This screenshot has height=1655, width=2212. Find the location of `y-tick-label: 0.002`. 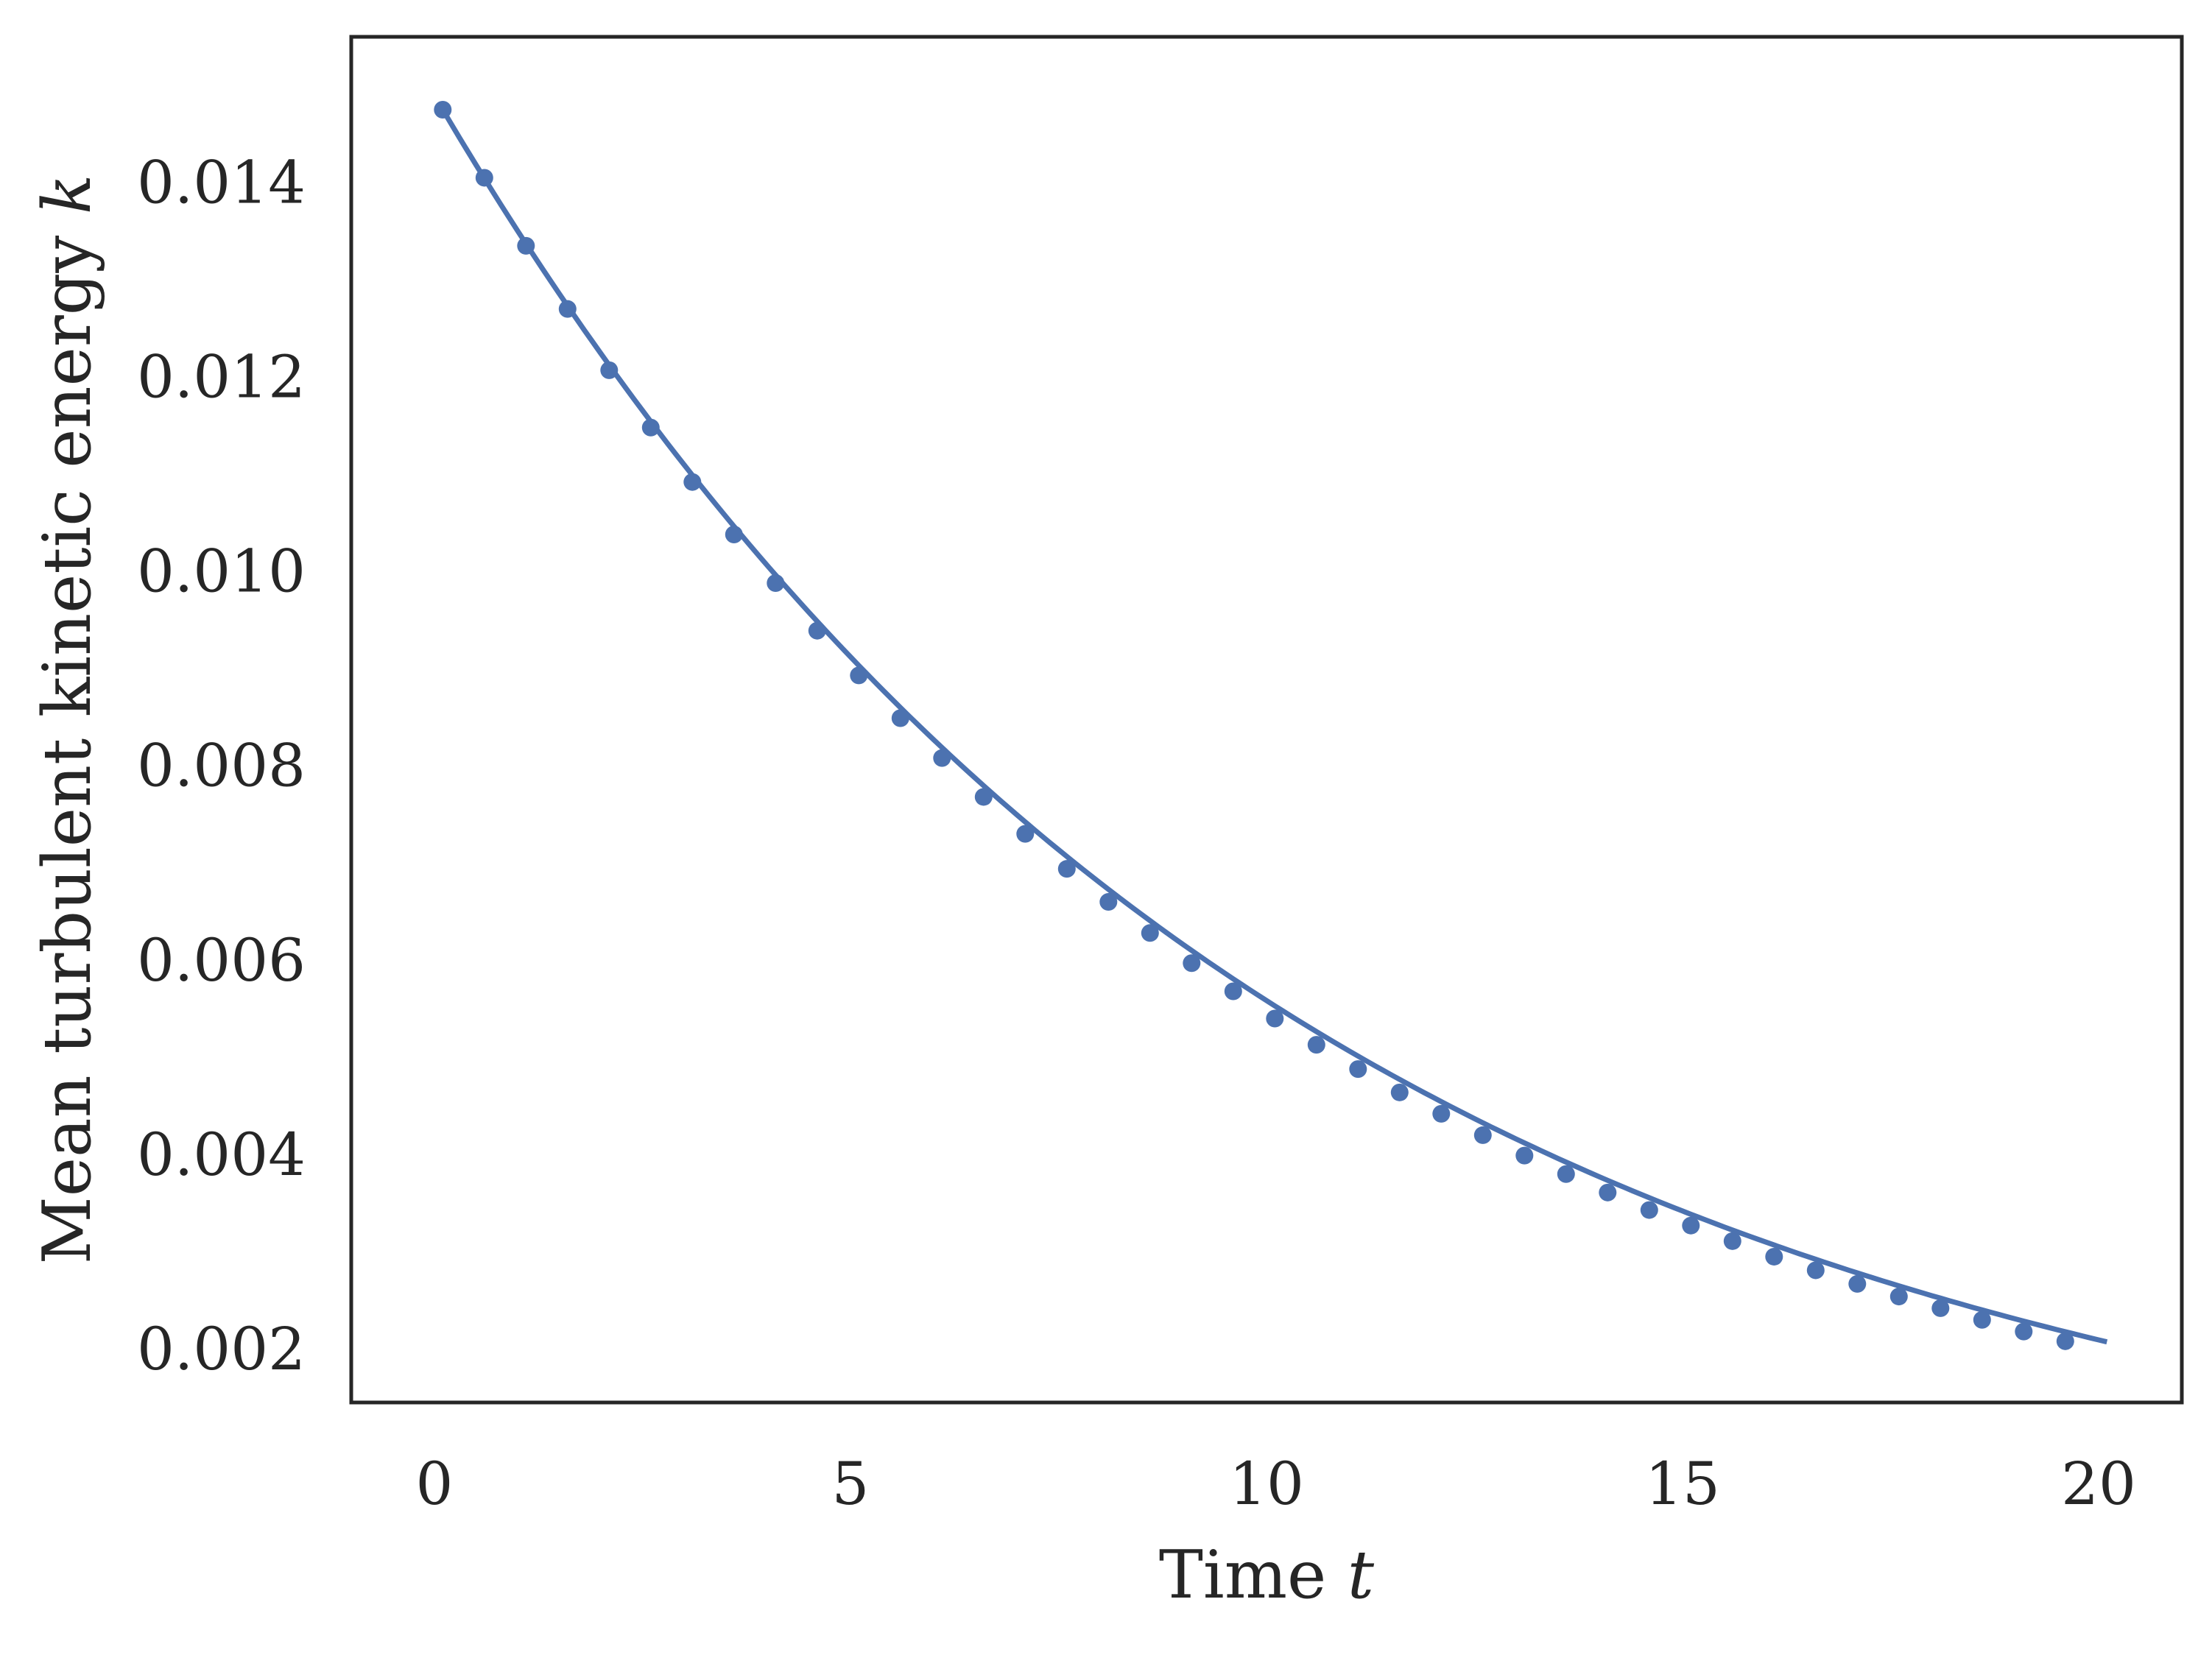

y-tick-label: 0.002 is located at coordinates (222, 1349).